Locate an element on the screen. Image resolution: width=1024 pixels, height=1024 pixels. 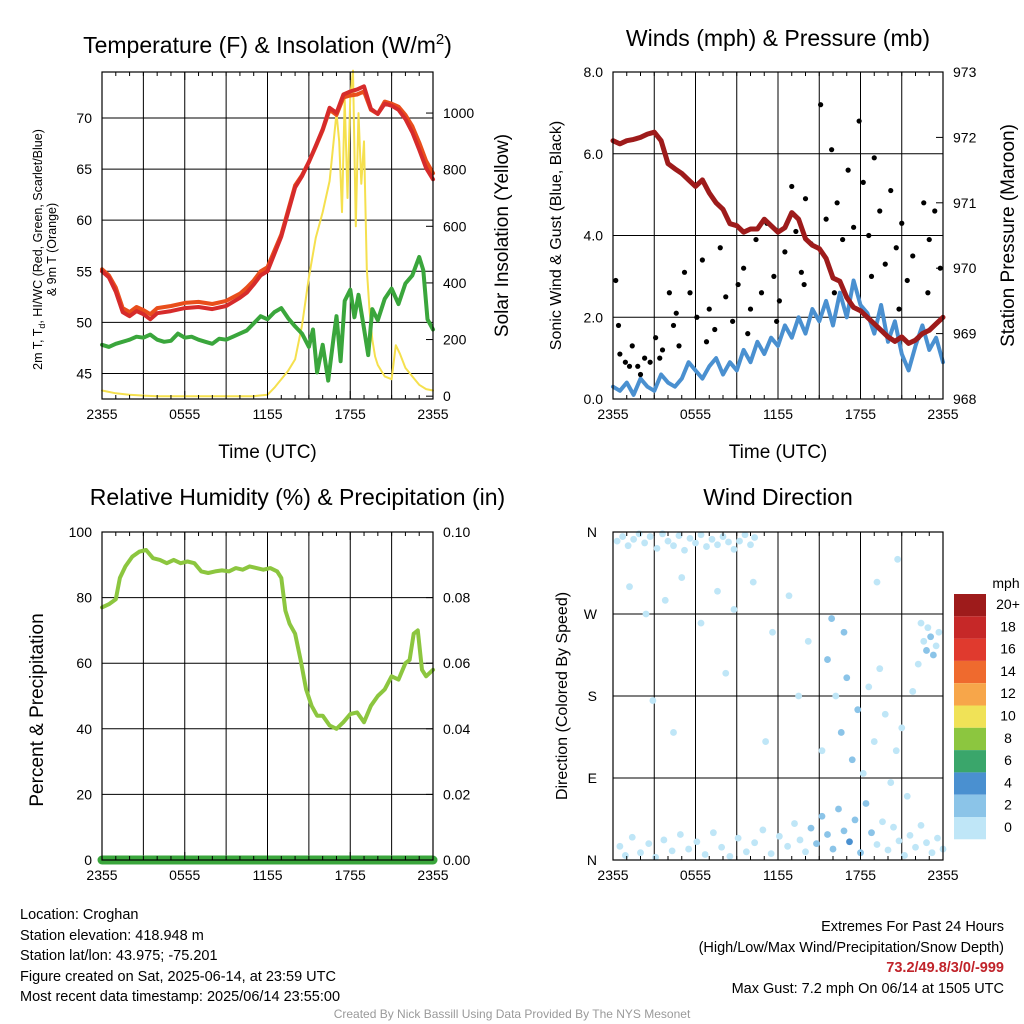
chart-title: Winds (mph) & Pressure (mb) is located at coordinates (778, 38).